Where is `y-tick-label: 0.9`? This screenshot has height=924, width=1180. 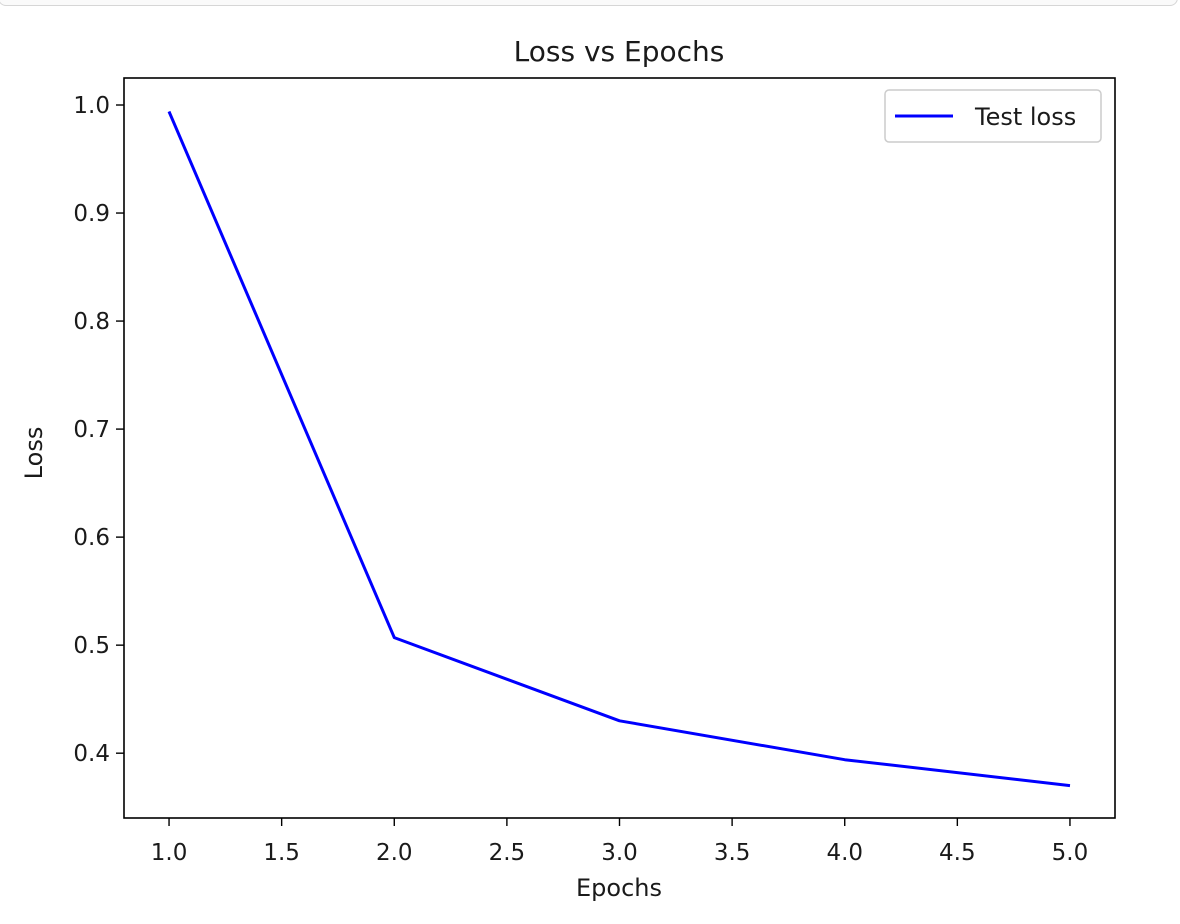 y-tick-label: 0.9 is located at coordinates (91, 214).